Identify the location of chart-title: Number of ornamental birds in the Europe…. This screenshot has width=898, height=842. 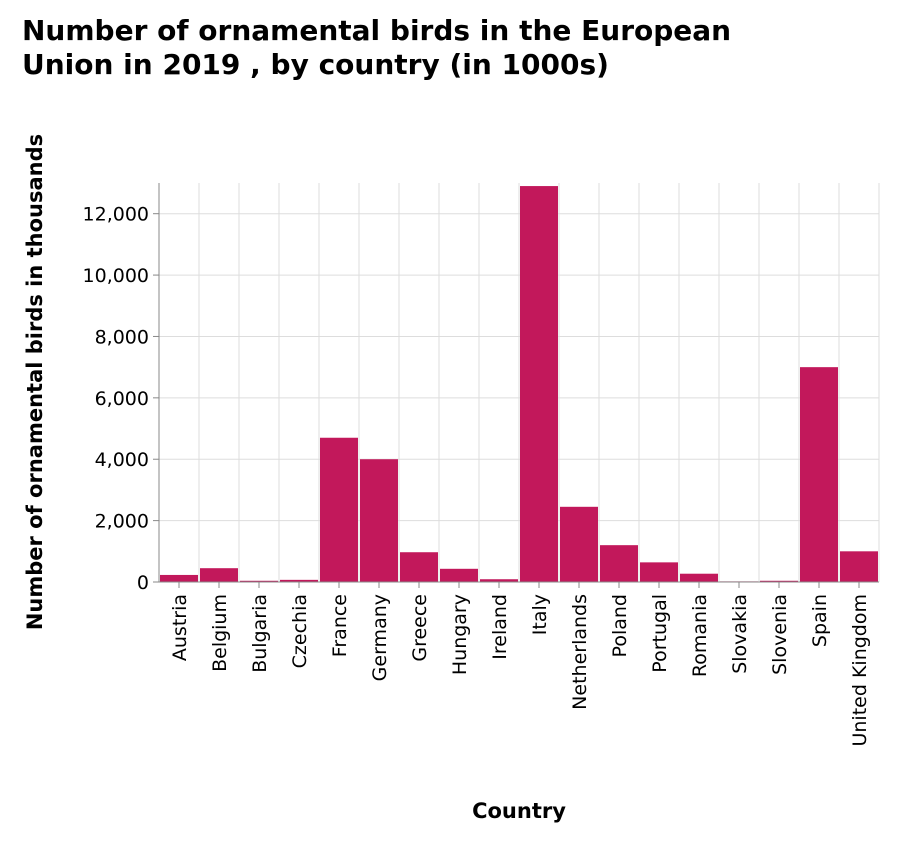
(452, 48).